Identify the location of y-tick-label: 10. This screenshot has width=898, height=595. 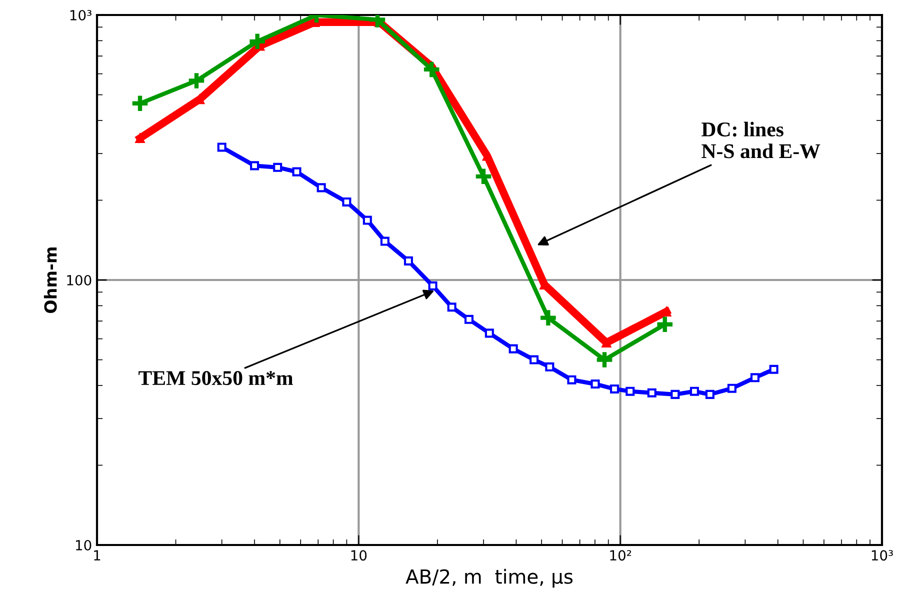
(84, 545).